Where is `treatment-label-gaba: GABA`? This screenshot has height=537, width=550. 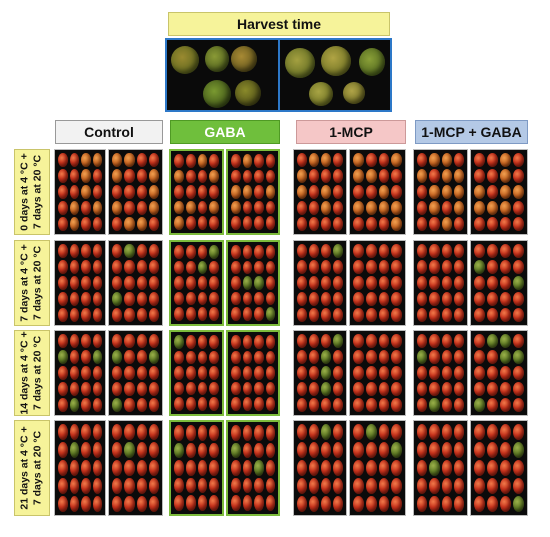
treatment-label-gaba: GABA is located at coordinates (225, 132).